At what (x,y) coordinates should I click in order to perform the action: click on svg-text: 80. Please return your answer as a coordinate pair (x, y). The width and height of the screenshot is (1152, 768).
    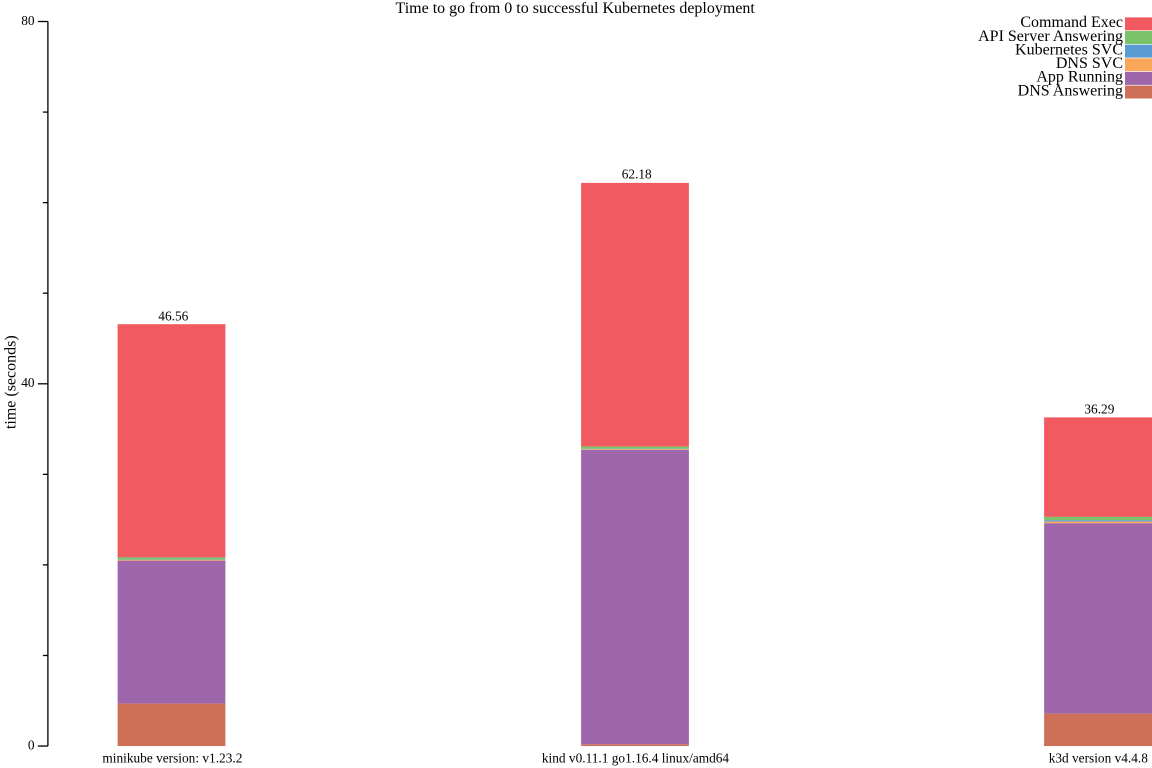
    Looking at the image, I should click on (28, 20).